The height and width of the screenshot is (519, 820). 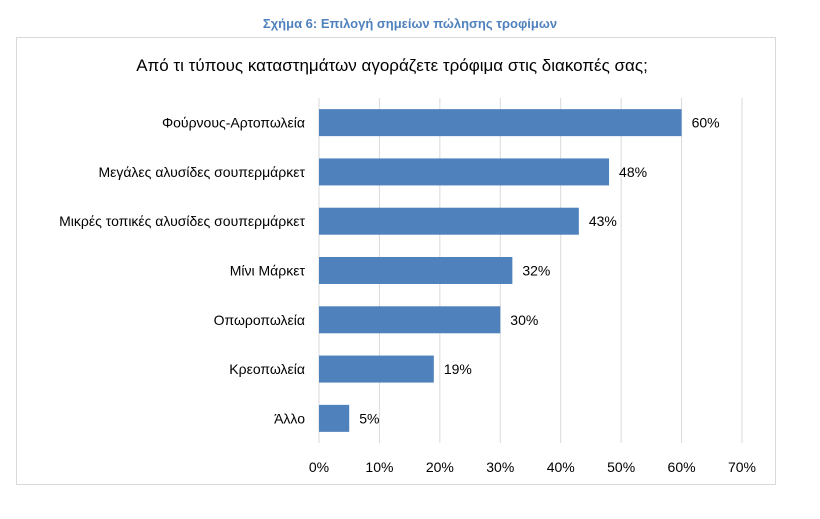 I want to click on category-label: Οπωροπωλεία, so click(x=259, y=320).